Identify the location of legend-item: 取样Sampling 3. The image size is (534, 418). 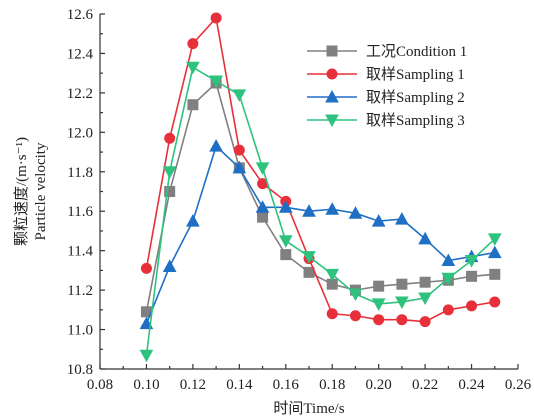
(386, 120).